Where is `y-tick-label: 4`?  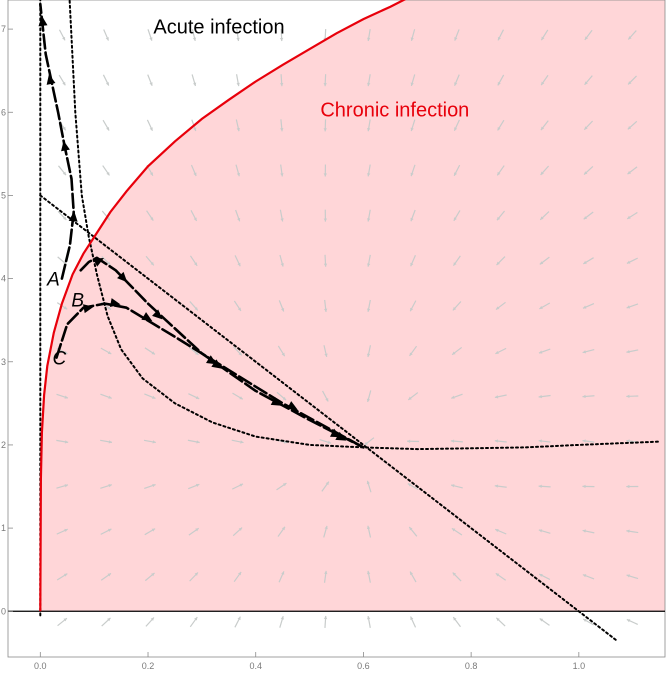 y-tick-label: 4 is located at coordinates (3, 279).